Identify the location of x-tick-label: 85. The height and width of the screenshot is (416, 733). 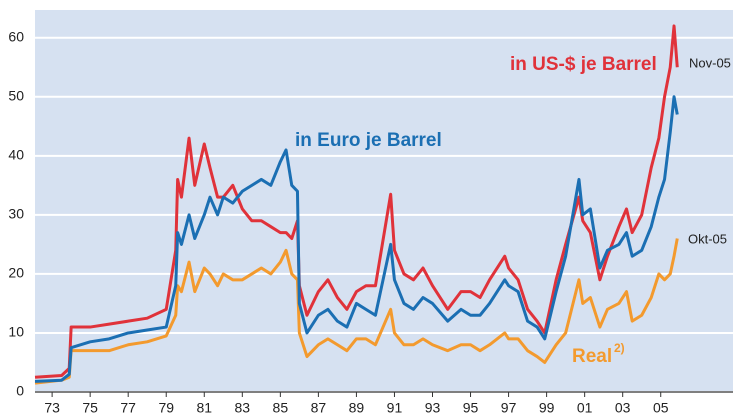
(281, 408).